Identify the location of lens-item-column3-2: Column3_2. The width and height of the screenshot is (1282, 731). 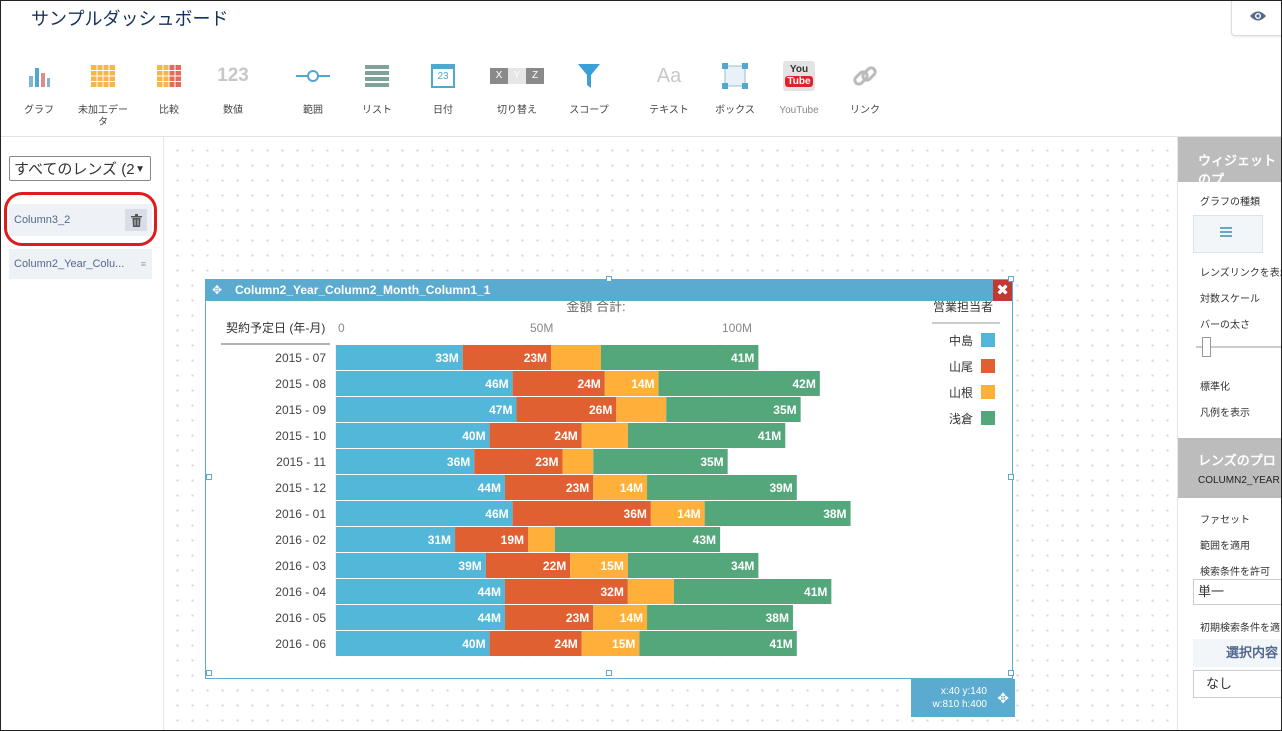
(80, 220).